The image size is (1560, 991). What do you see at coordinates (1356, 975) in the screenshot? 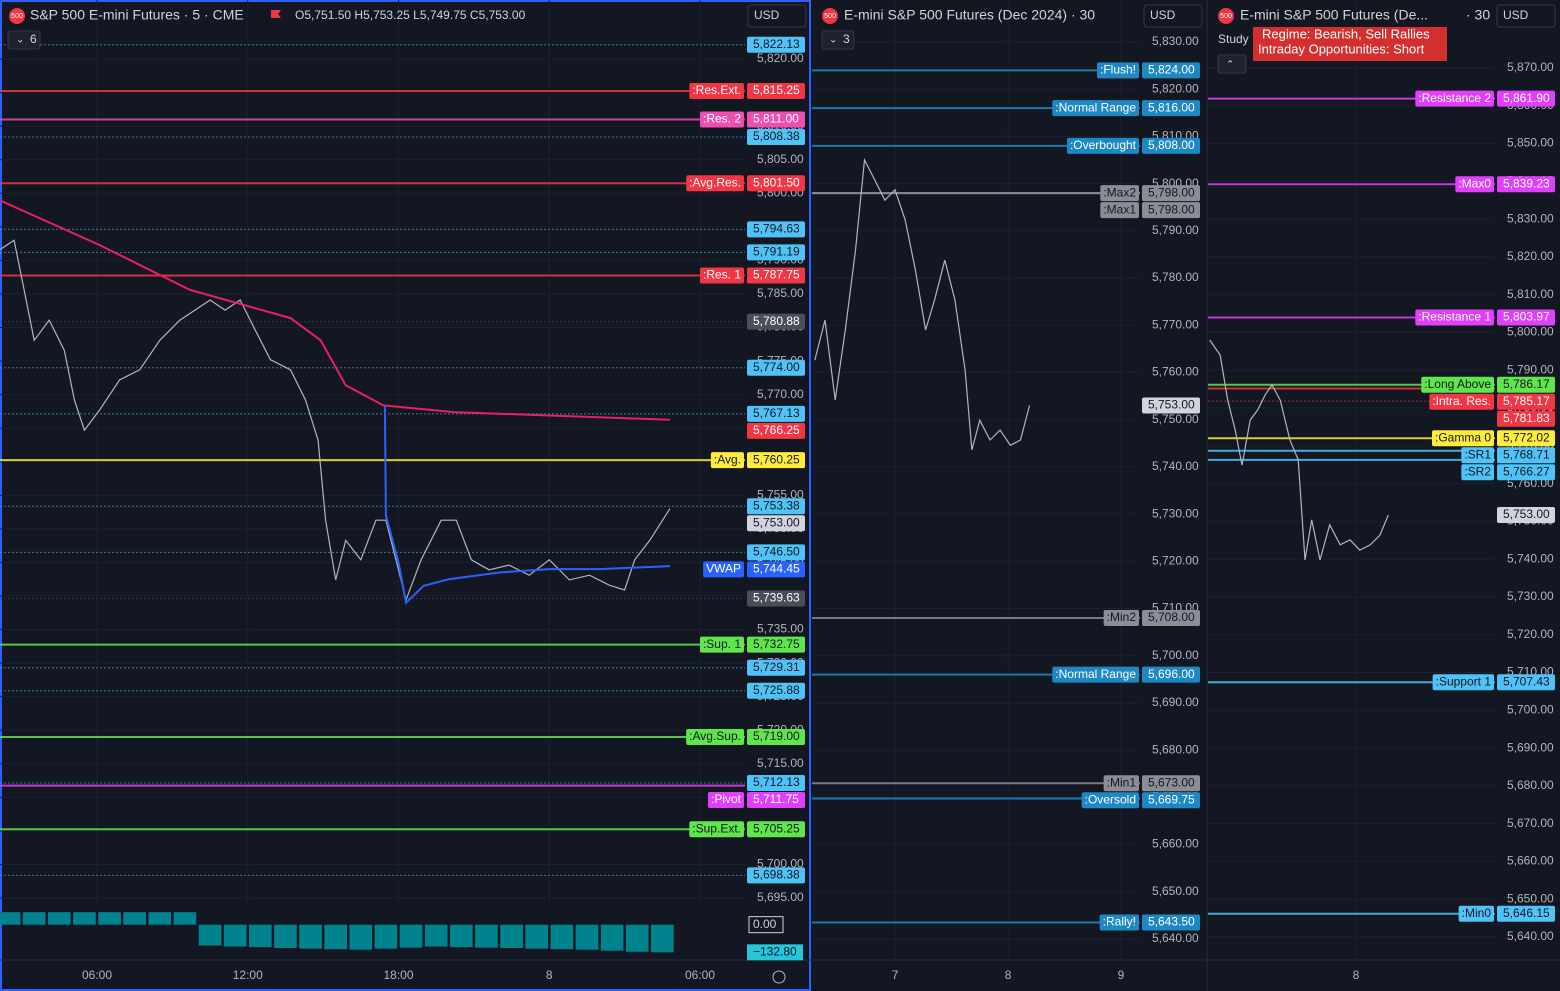
I see `x-tick-label: 8` at bounding box center [1356, 975].